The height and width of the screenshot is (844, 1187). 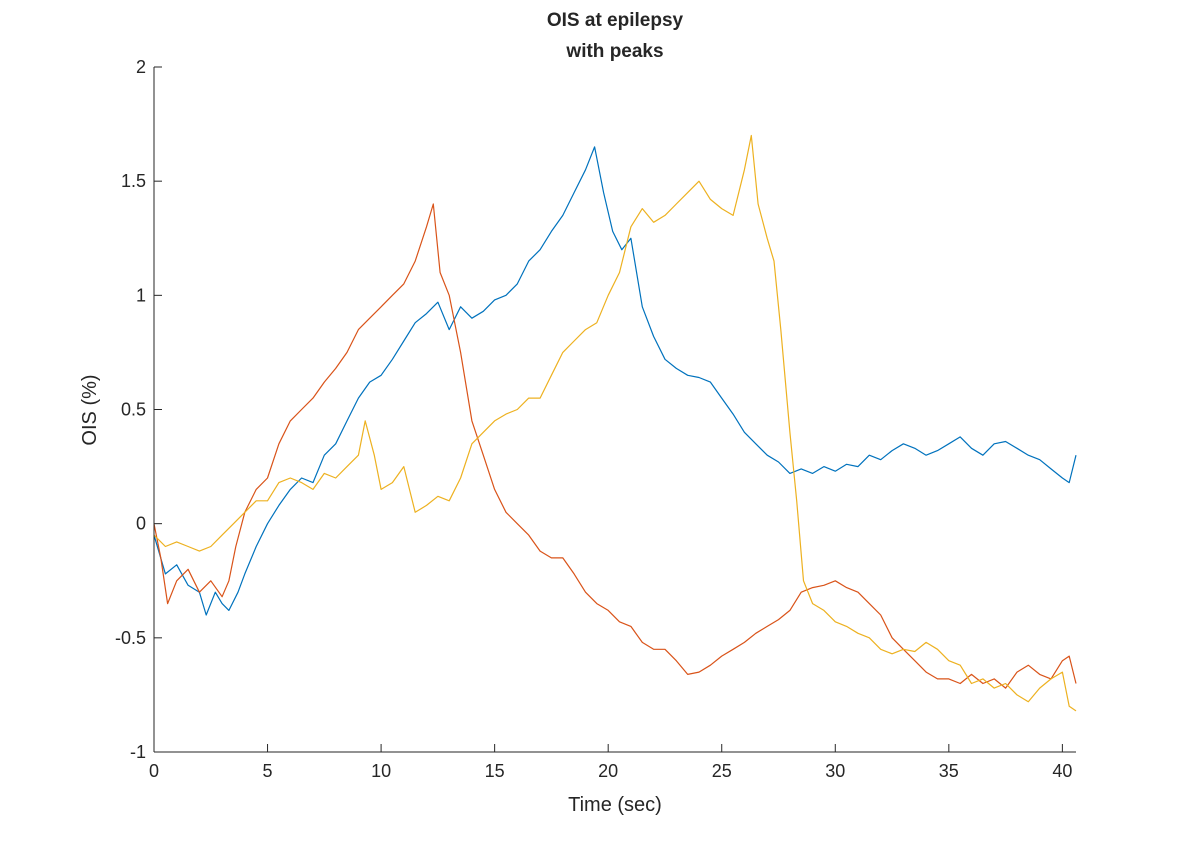 What do you see at coordinates (130, 638) in the screenshot?
I see `y-tick-label: -0.5` at bounding box center [130, 638].